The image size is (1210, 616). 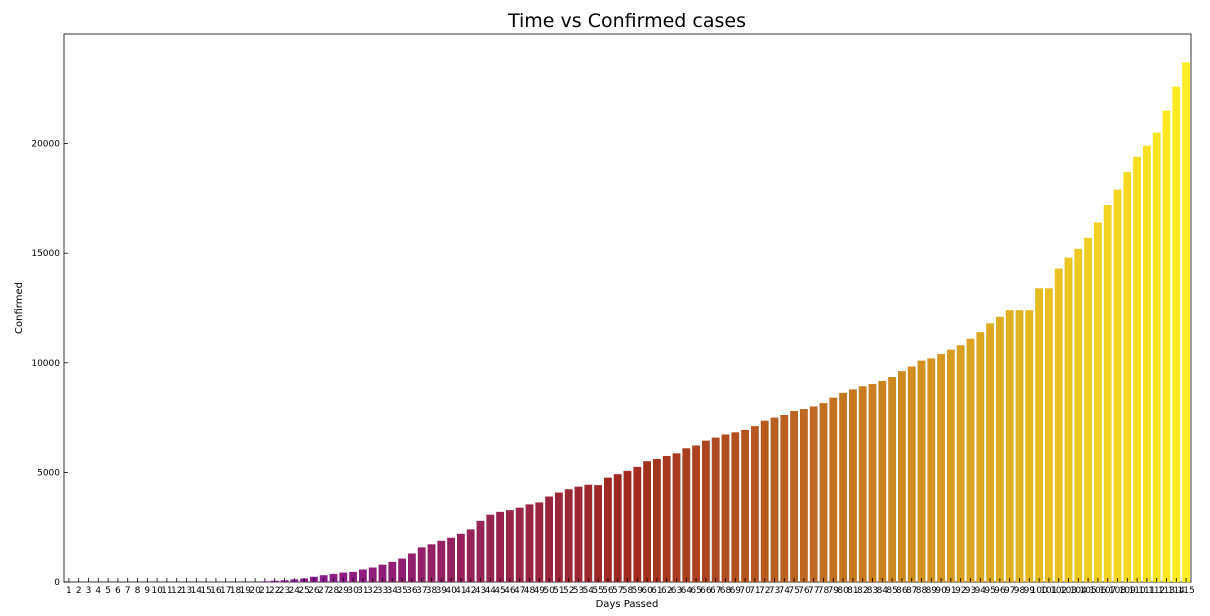 I want to click on x-tick-label: 64, so click(x=687, y=591).